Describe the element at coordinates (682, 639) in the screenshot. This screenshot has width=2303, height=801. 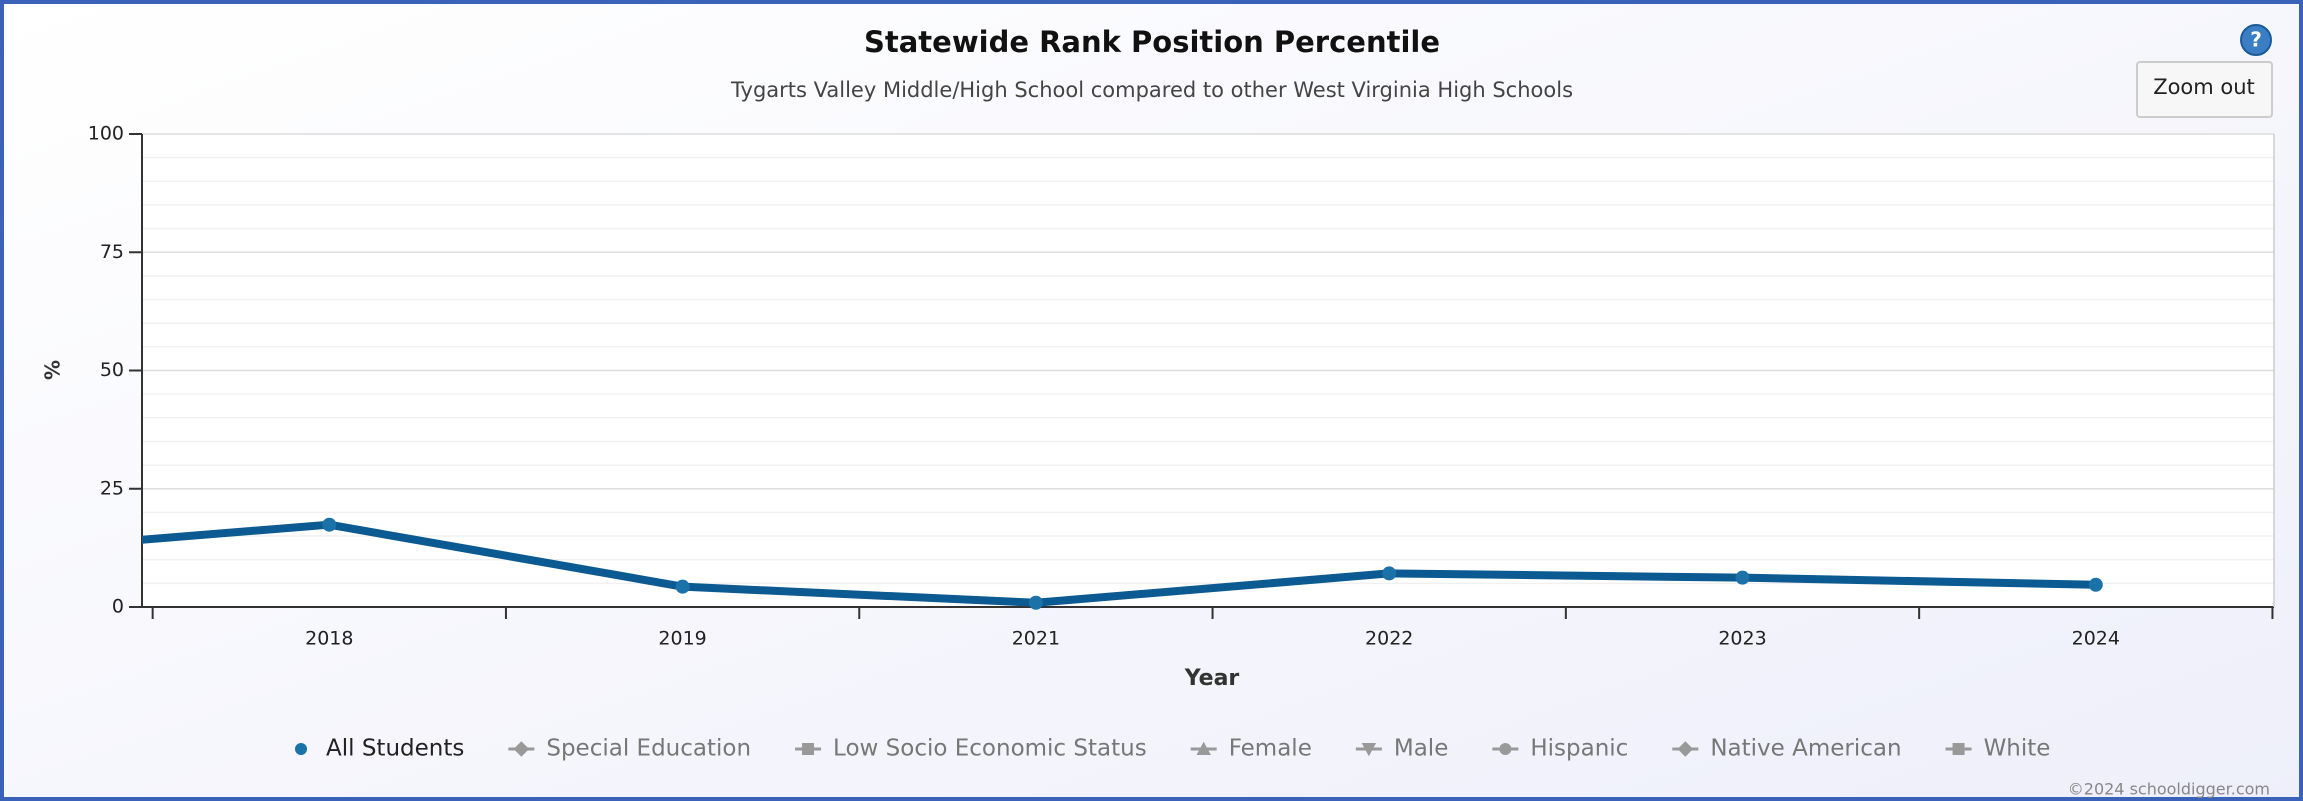
I see `x-tick-label: 2019` at that location.